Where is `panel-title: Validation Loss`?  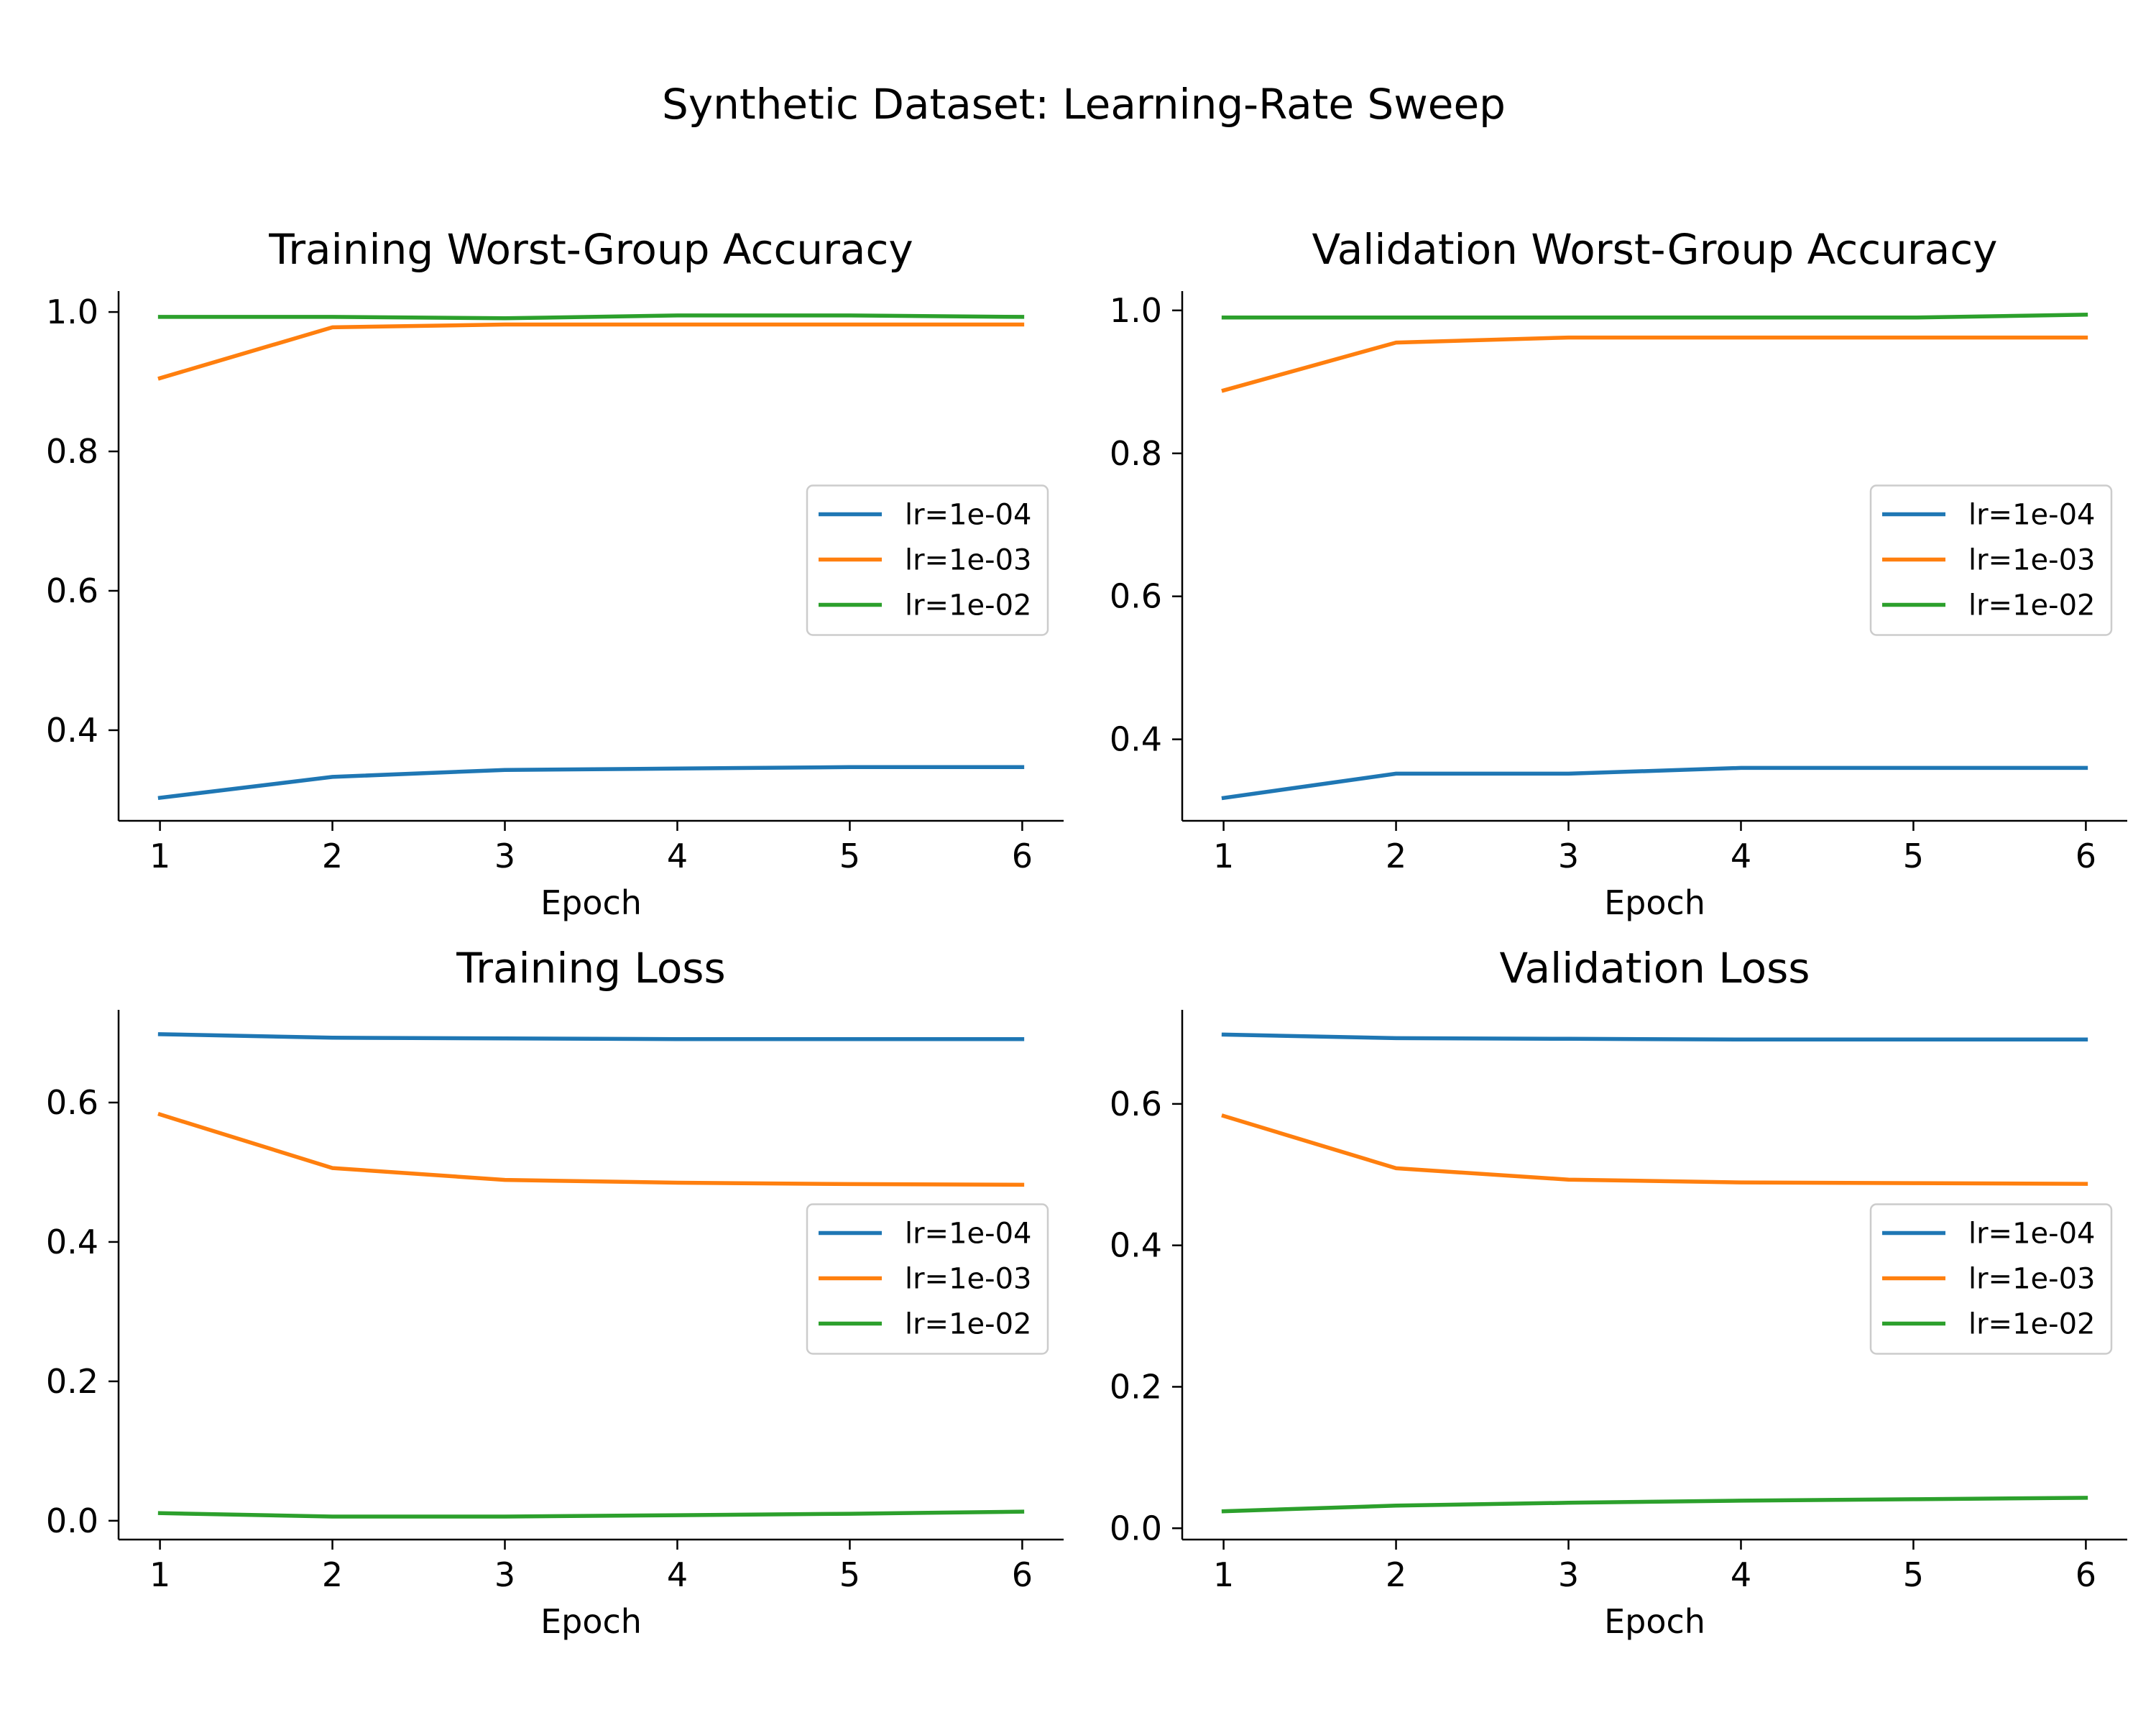
panel-title: Validation Loss is located at coordinates (1654, 968).